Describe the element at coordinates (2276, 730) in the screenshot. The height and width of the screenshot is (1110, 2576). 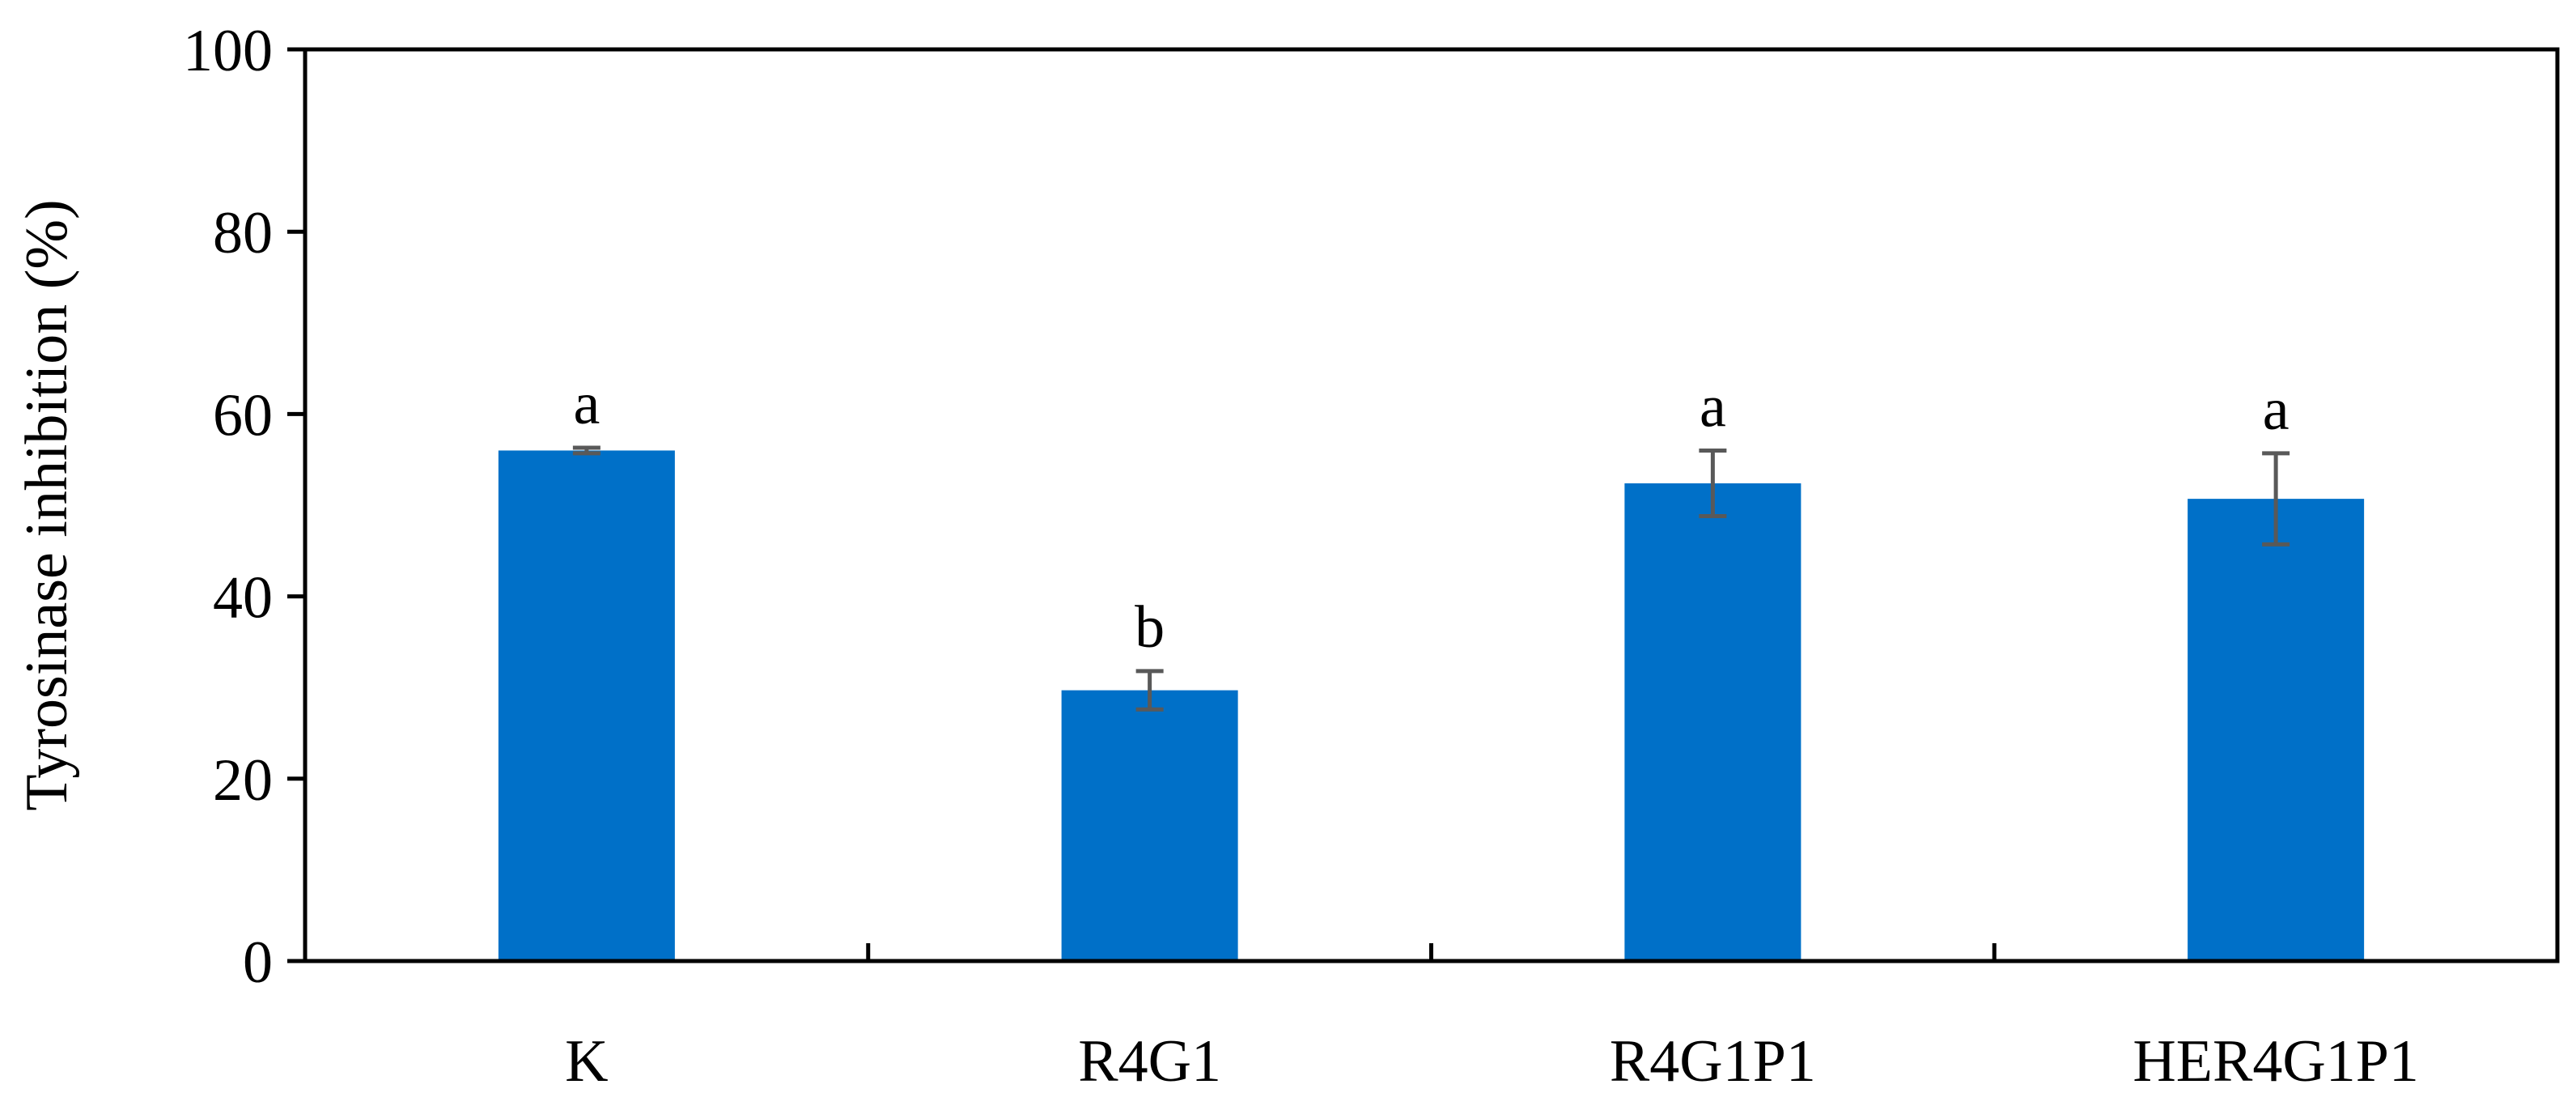
I see `bar-her4g1p1` at that location.